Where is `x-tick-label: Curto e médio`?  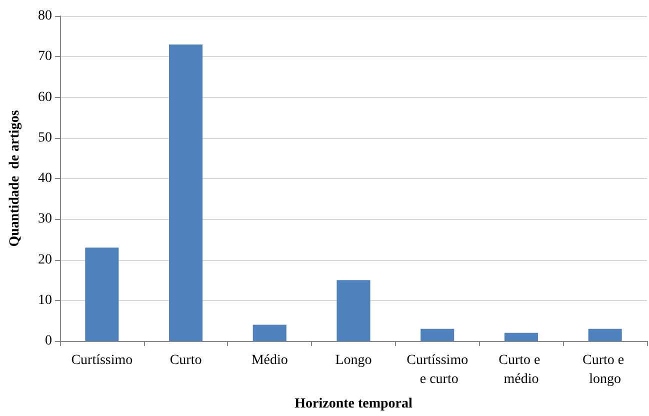
x-tick-label: Curto e médio is located at coordinates (521, 370).